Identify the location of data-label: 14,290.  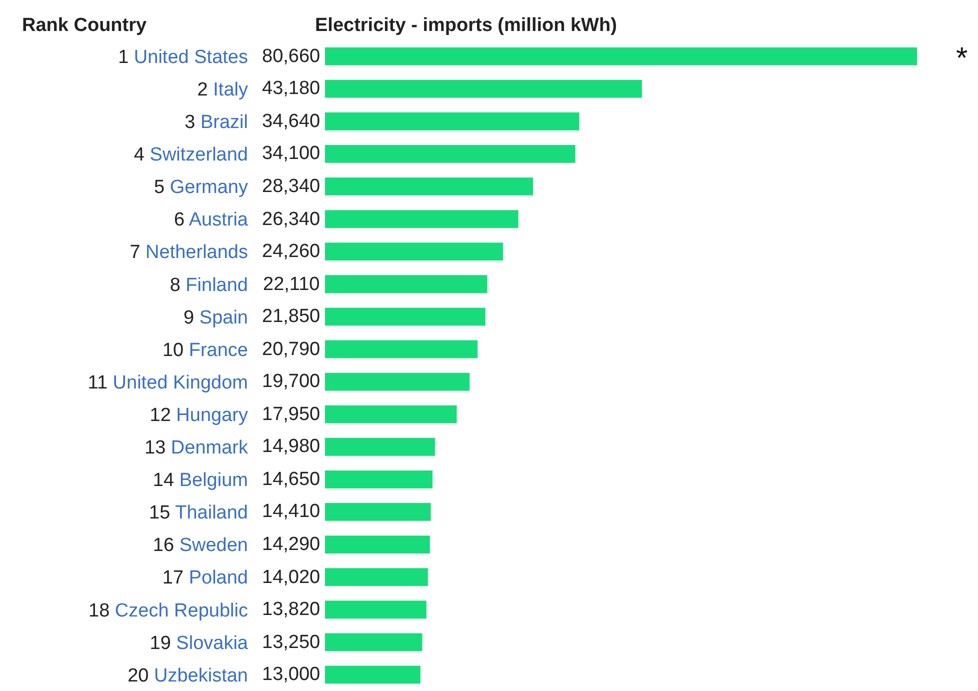
(291, 544).